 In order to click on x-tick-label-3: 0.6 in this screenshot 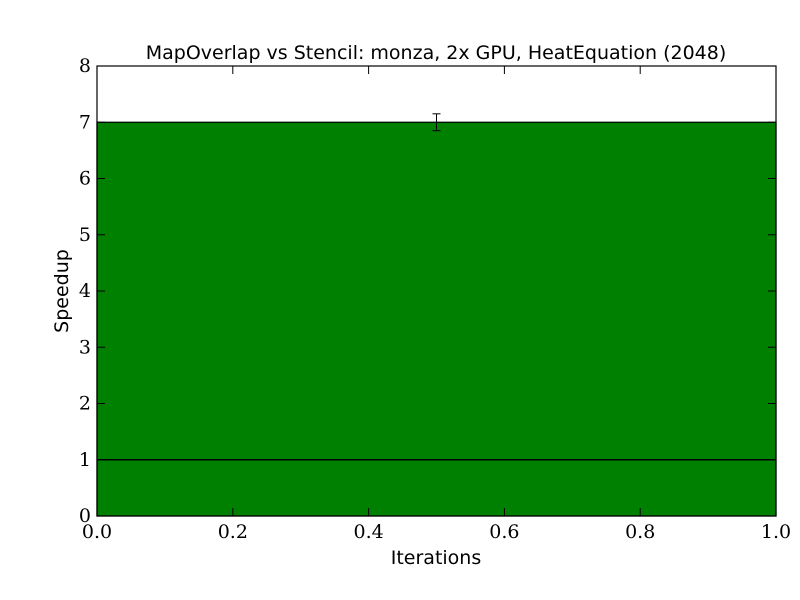, I will do `click(504, 532)`.